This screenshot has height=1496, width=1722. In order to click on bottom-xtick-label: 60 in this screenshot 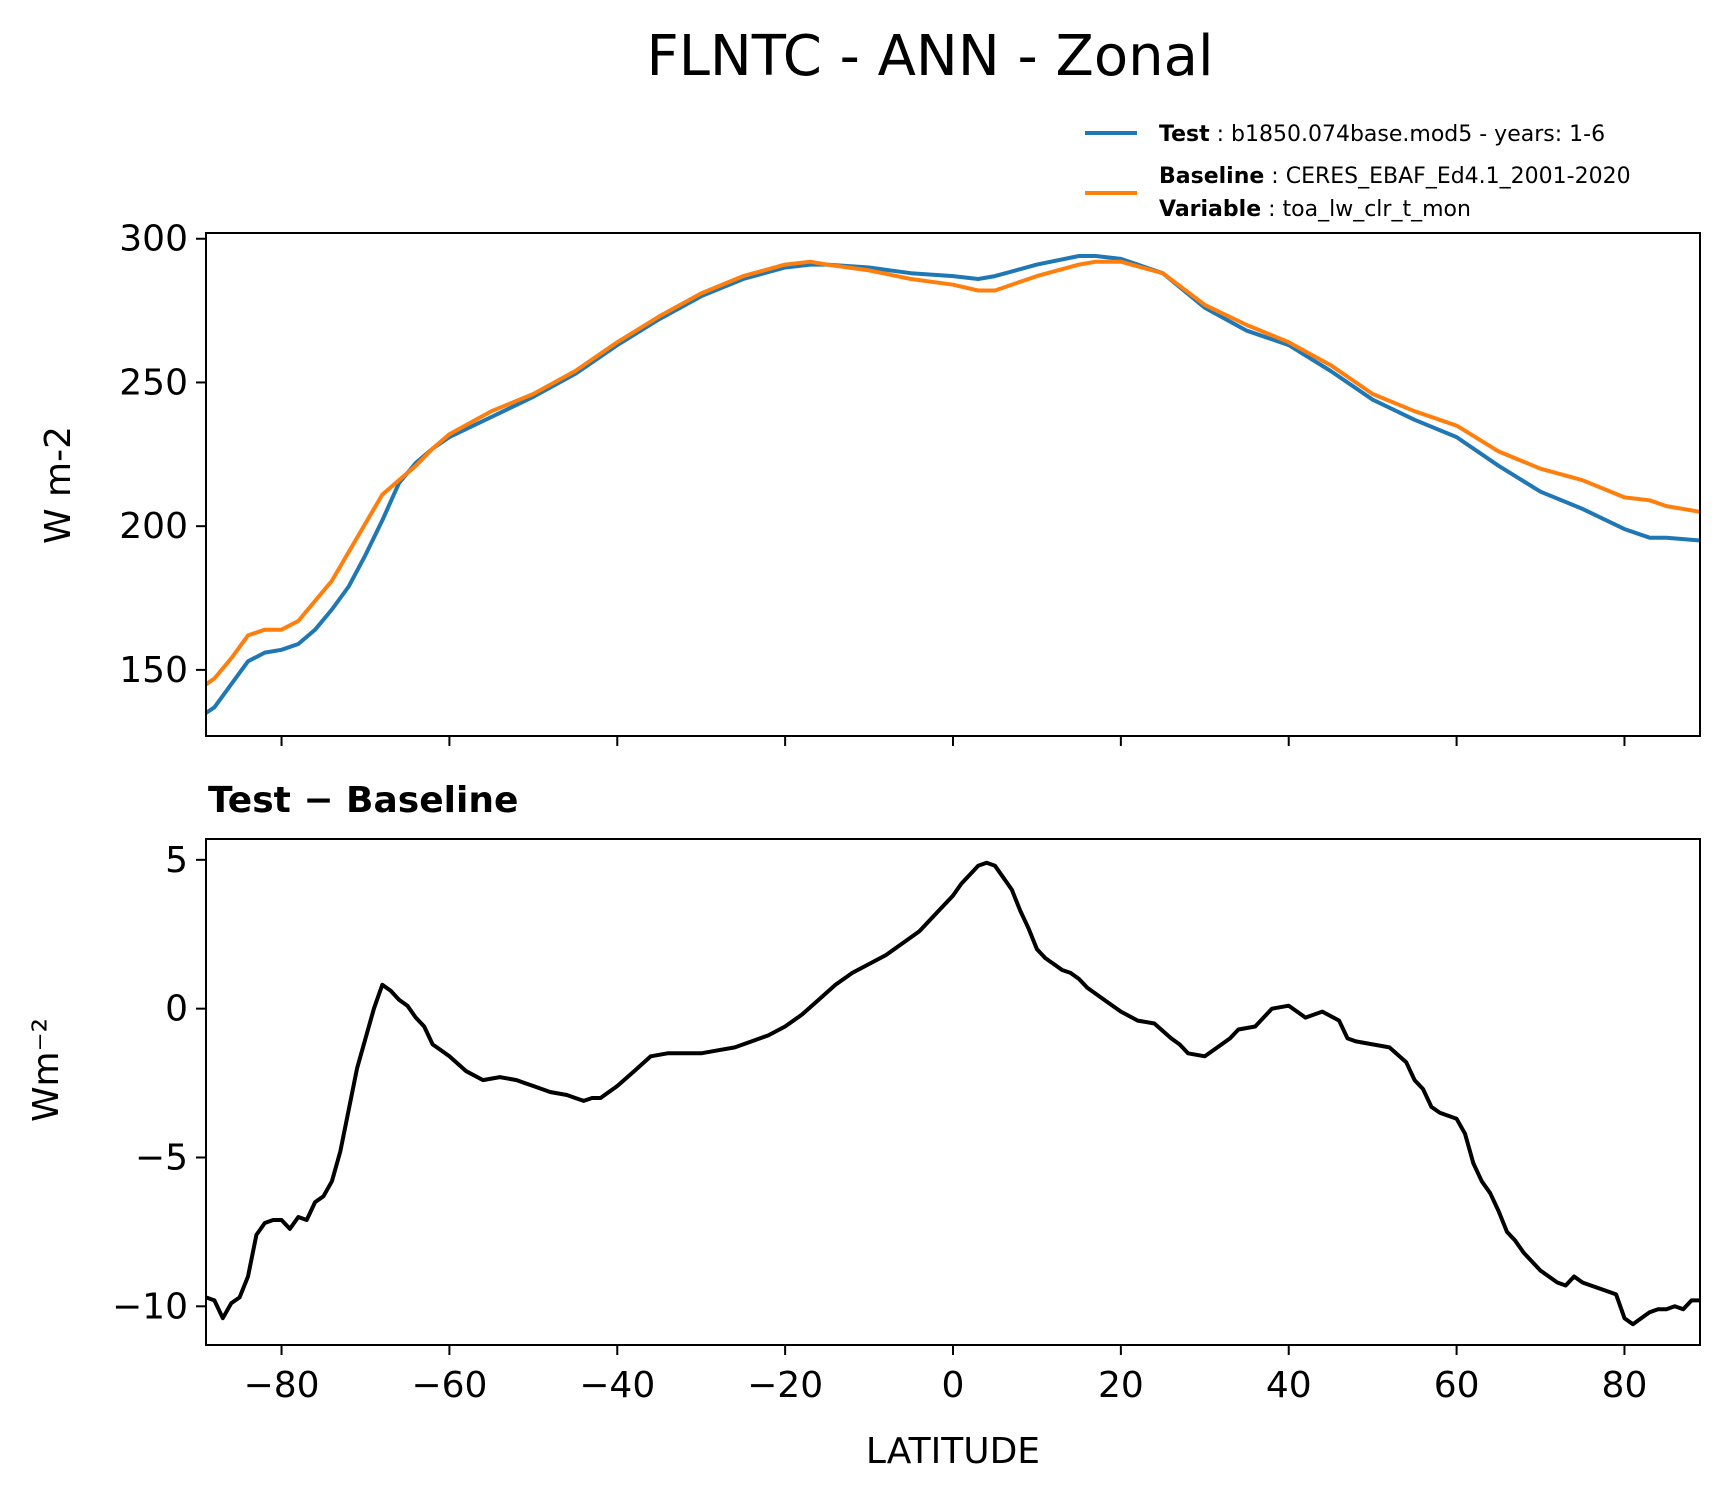, I will do `click(1457, 1385)`.